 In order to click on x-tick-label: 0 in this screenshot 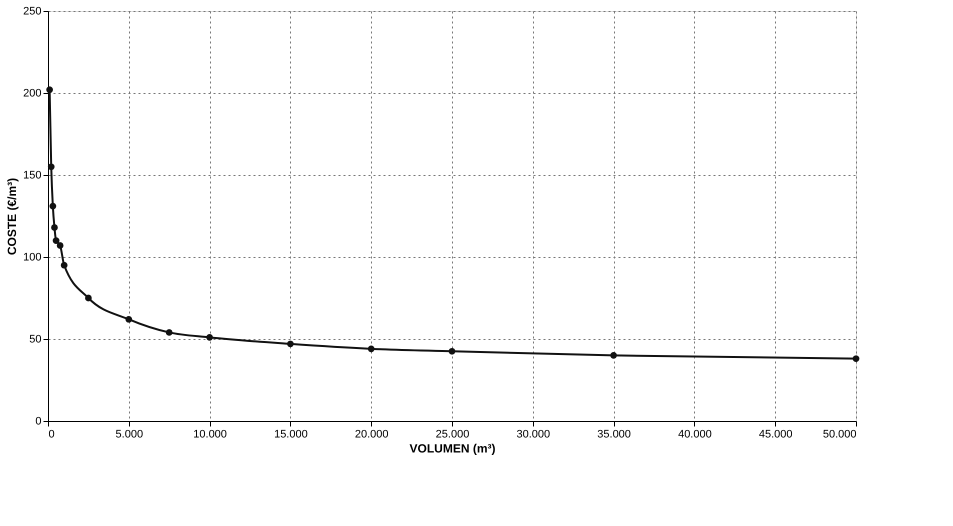, I will do `click(51, 434)`.